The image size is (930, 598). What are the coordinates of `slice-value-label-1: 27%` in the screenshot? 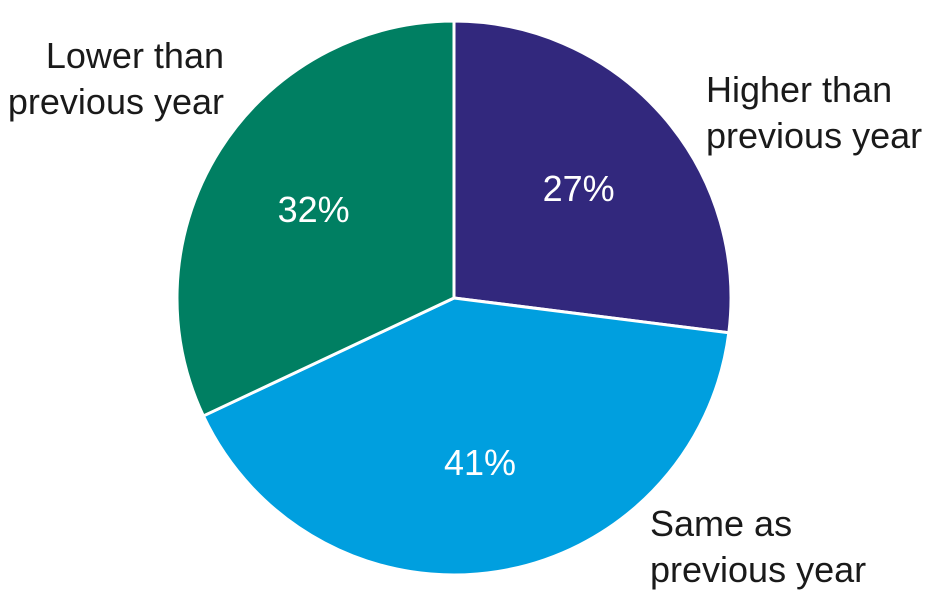 It's located at (579, 188).